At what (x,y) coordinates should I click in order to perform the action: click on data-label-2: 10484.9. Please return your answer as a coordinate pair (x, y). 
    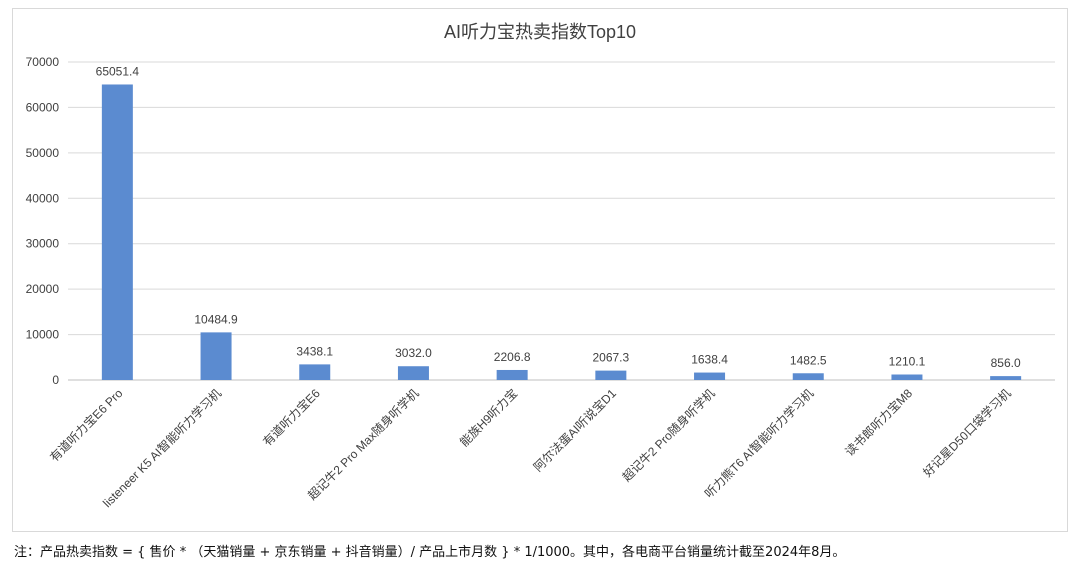
    Looking at the image, I should click on (216, 319).